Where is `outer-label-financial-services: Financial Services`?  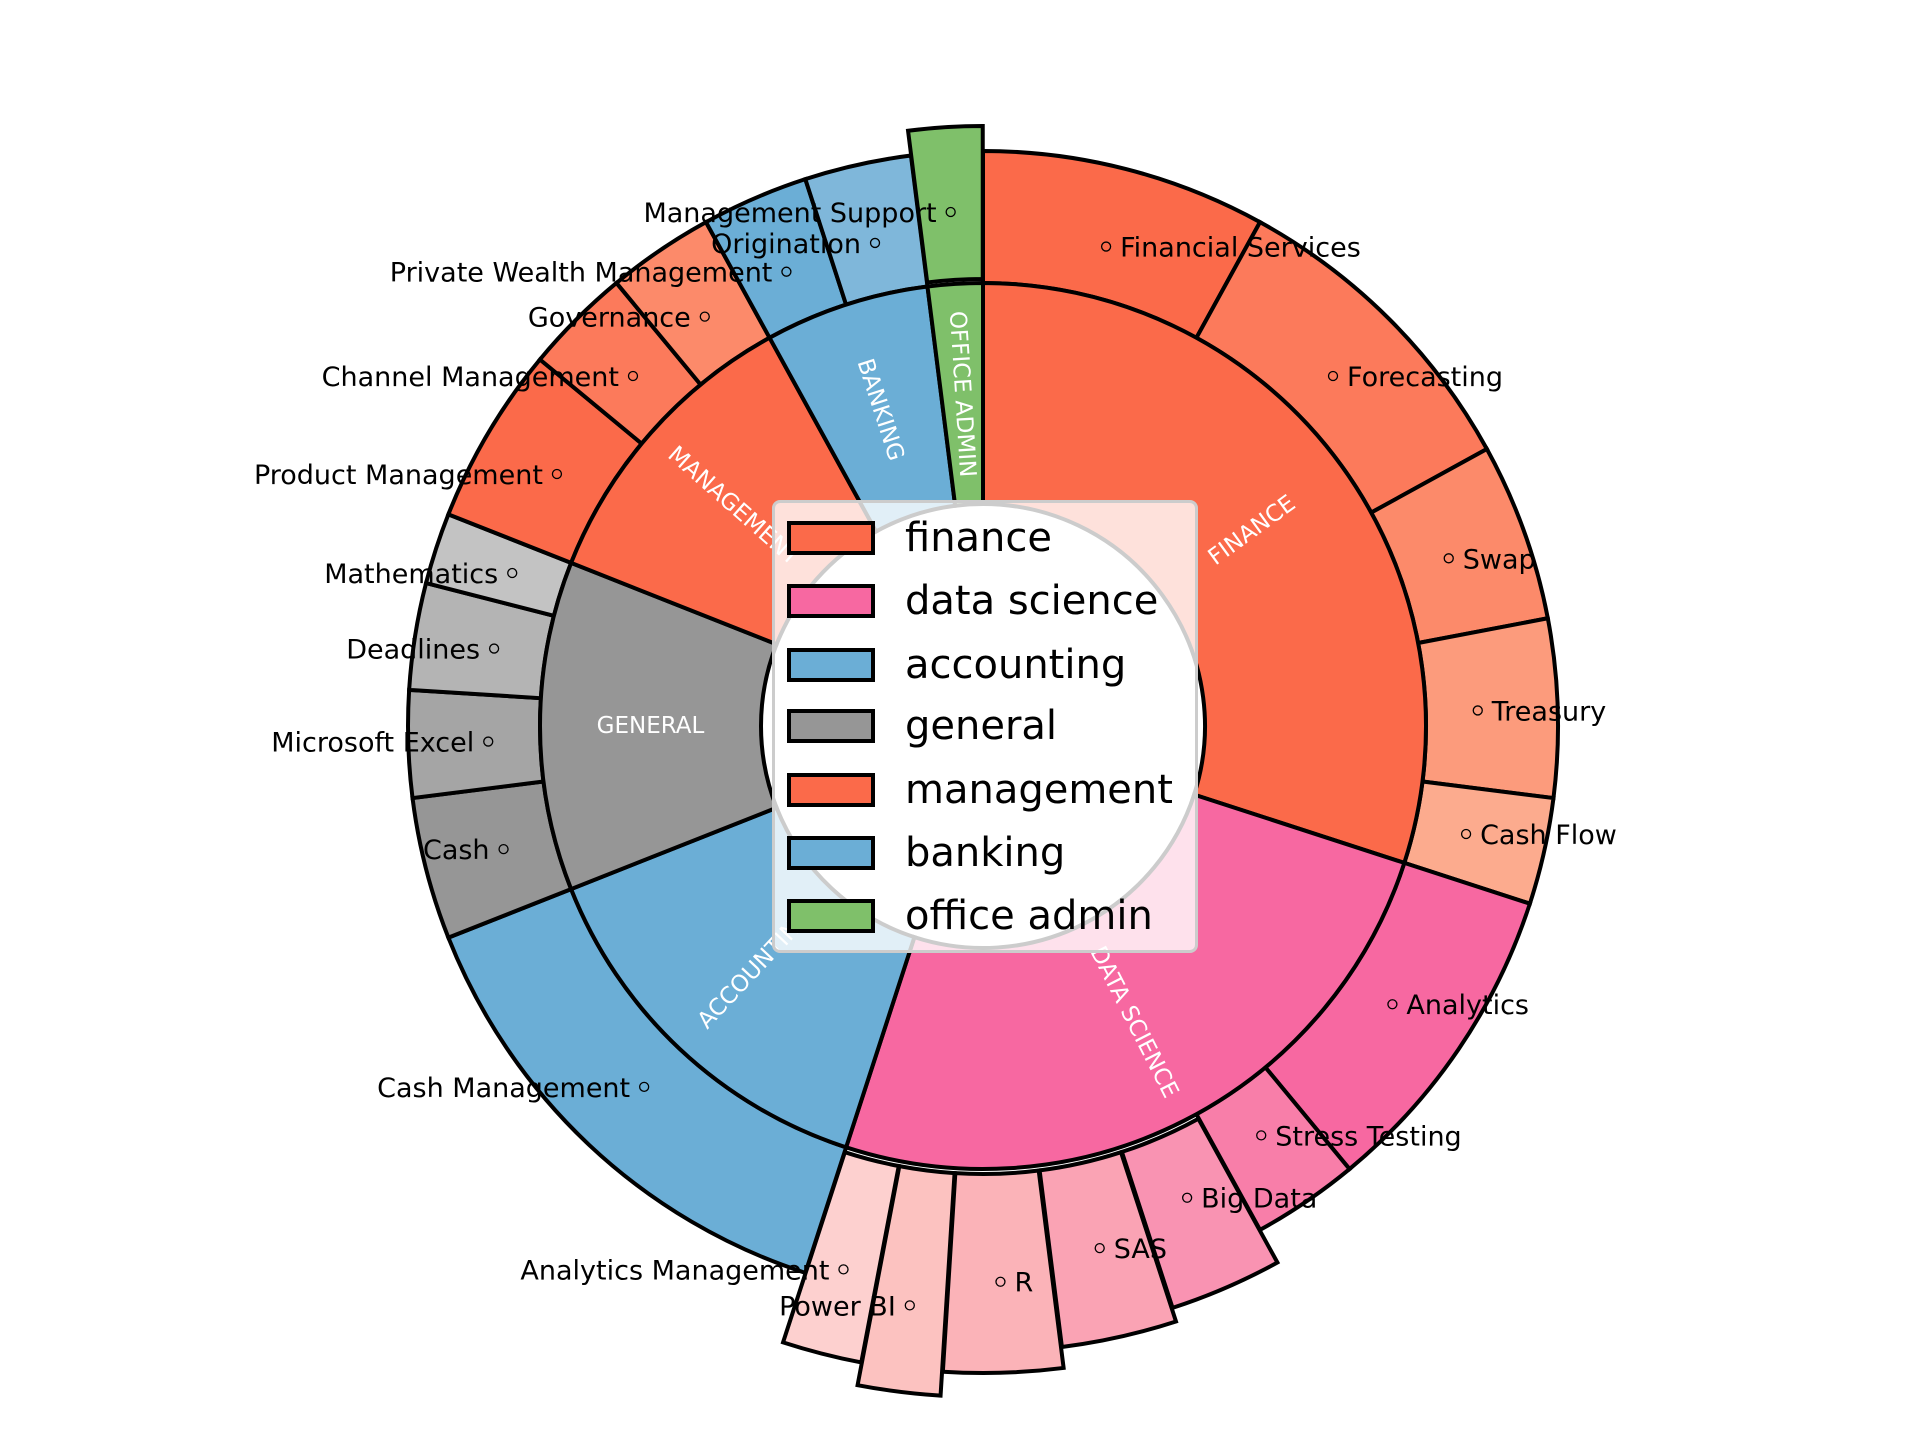
outer-label-financial-services: Financial Services is located at coordinates (1240, 248).